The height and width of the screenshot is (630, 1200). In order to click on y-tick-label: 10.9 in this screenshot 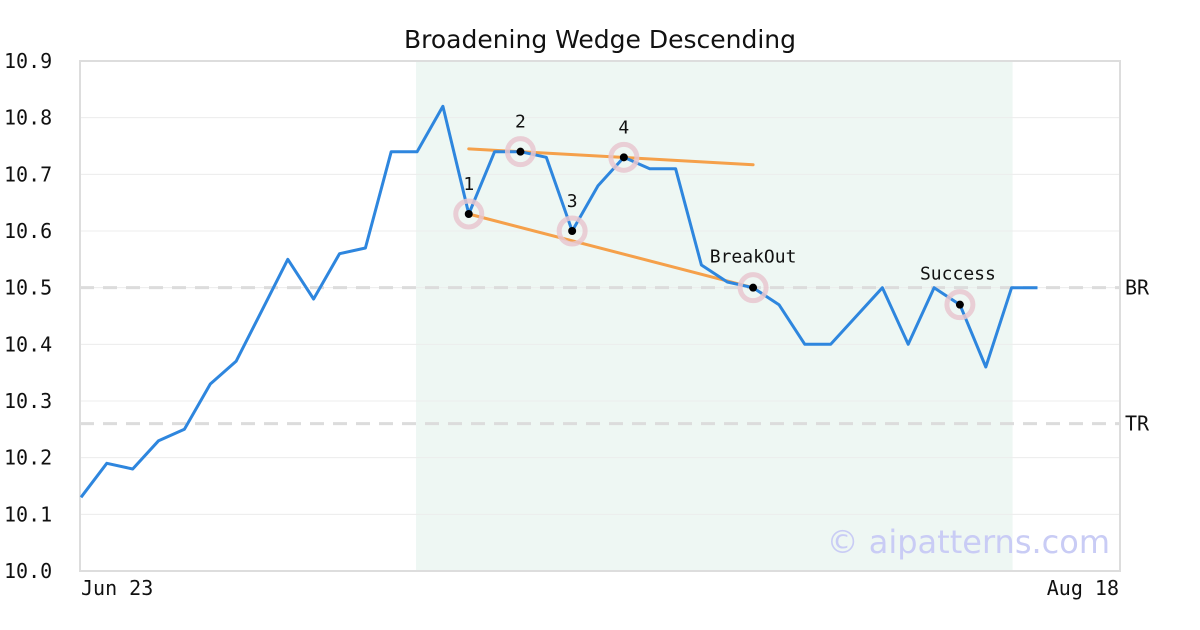, I will do `click(28, 61)`.